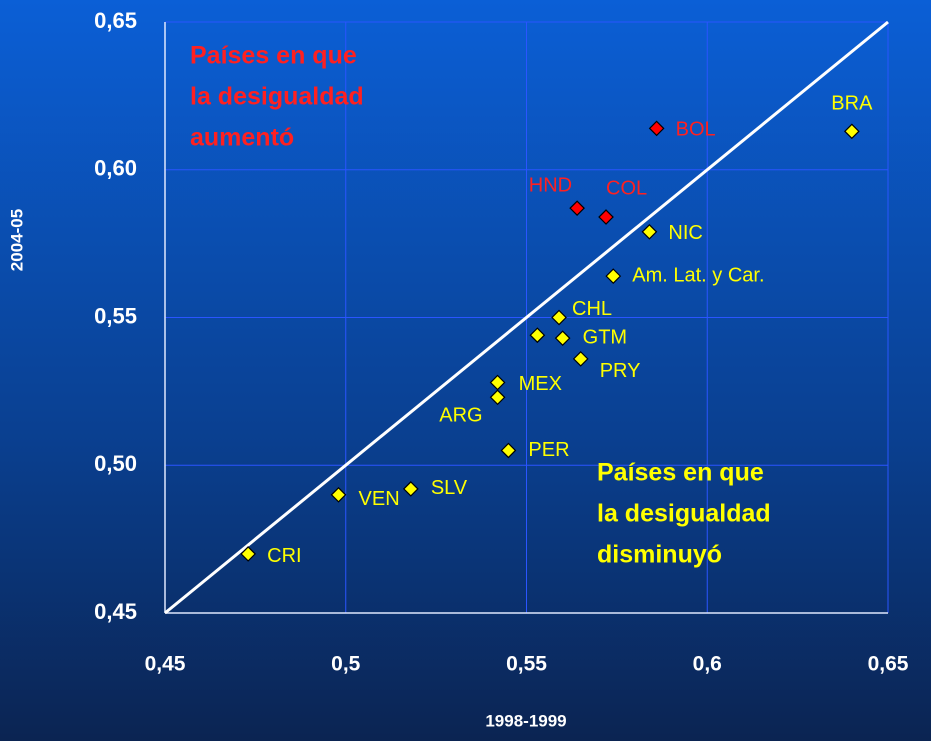 This screenshot has height=741, width=931. What do you see at coordinates (605, 337) in the screenshot?
I see `point-label: GTM` at bounding box center [605, 337].